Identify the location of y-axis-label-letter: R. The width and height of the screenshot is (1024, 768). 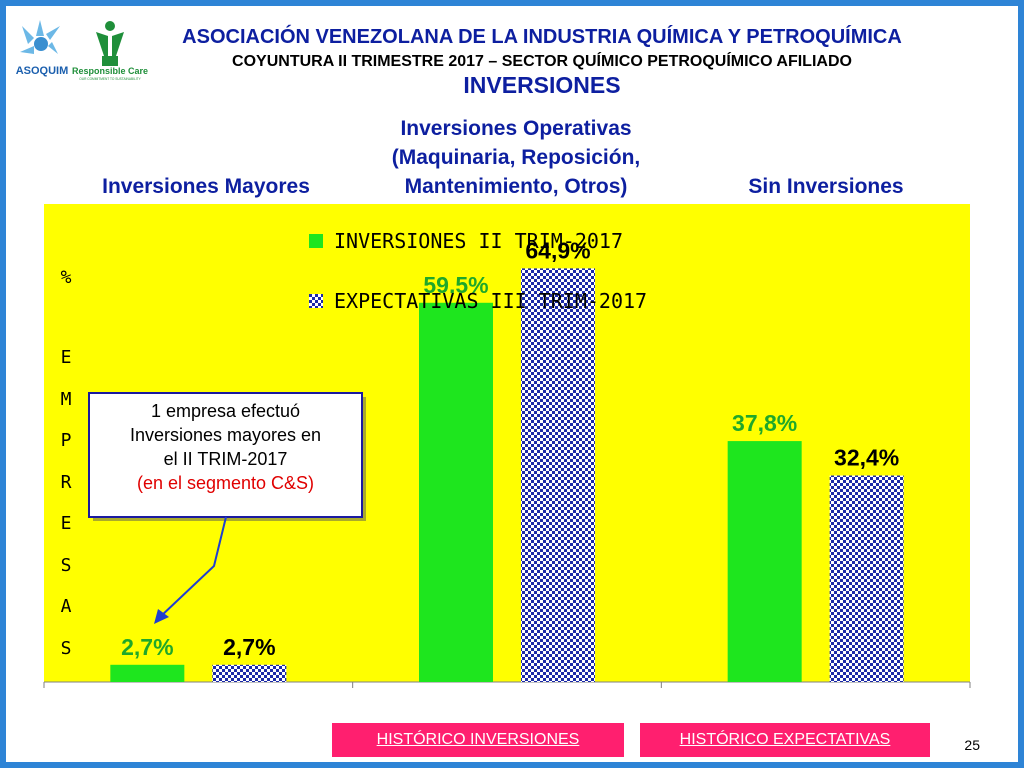
(66, 482).